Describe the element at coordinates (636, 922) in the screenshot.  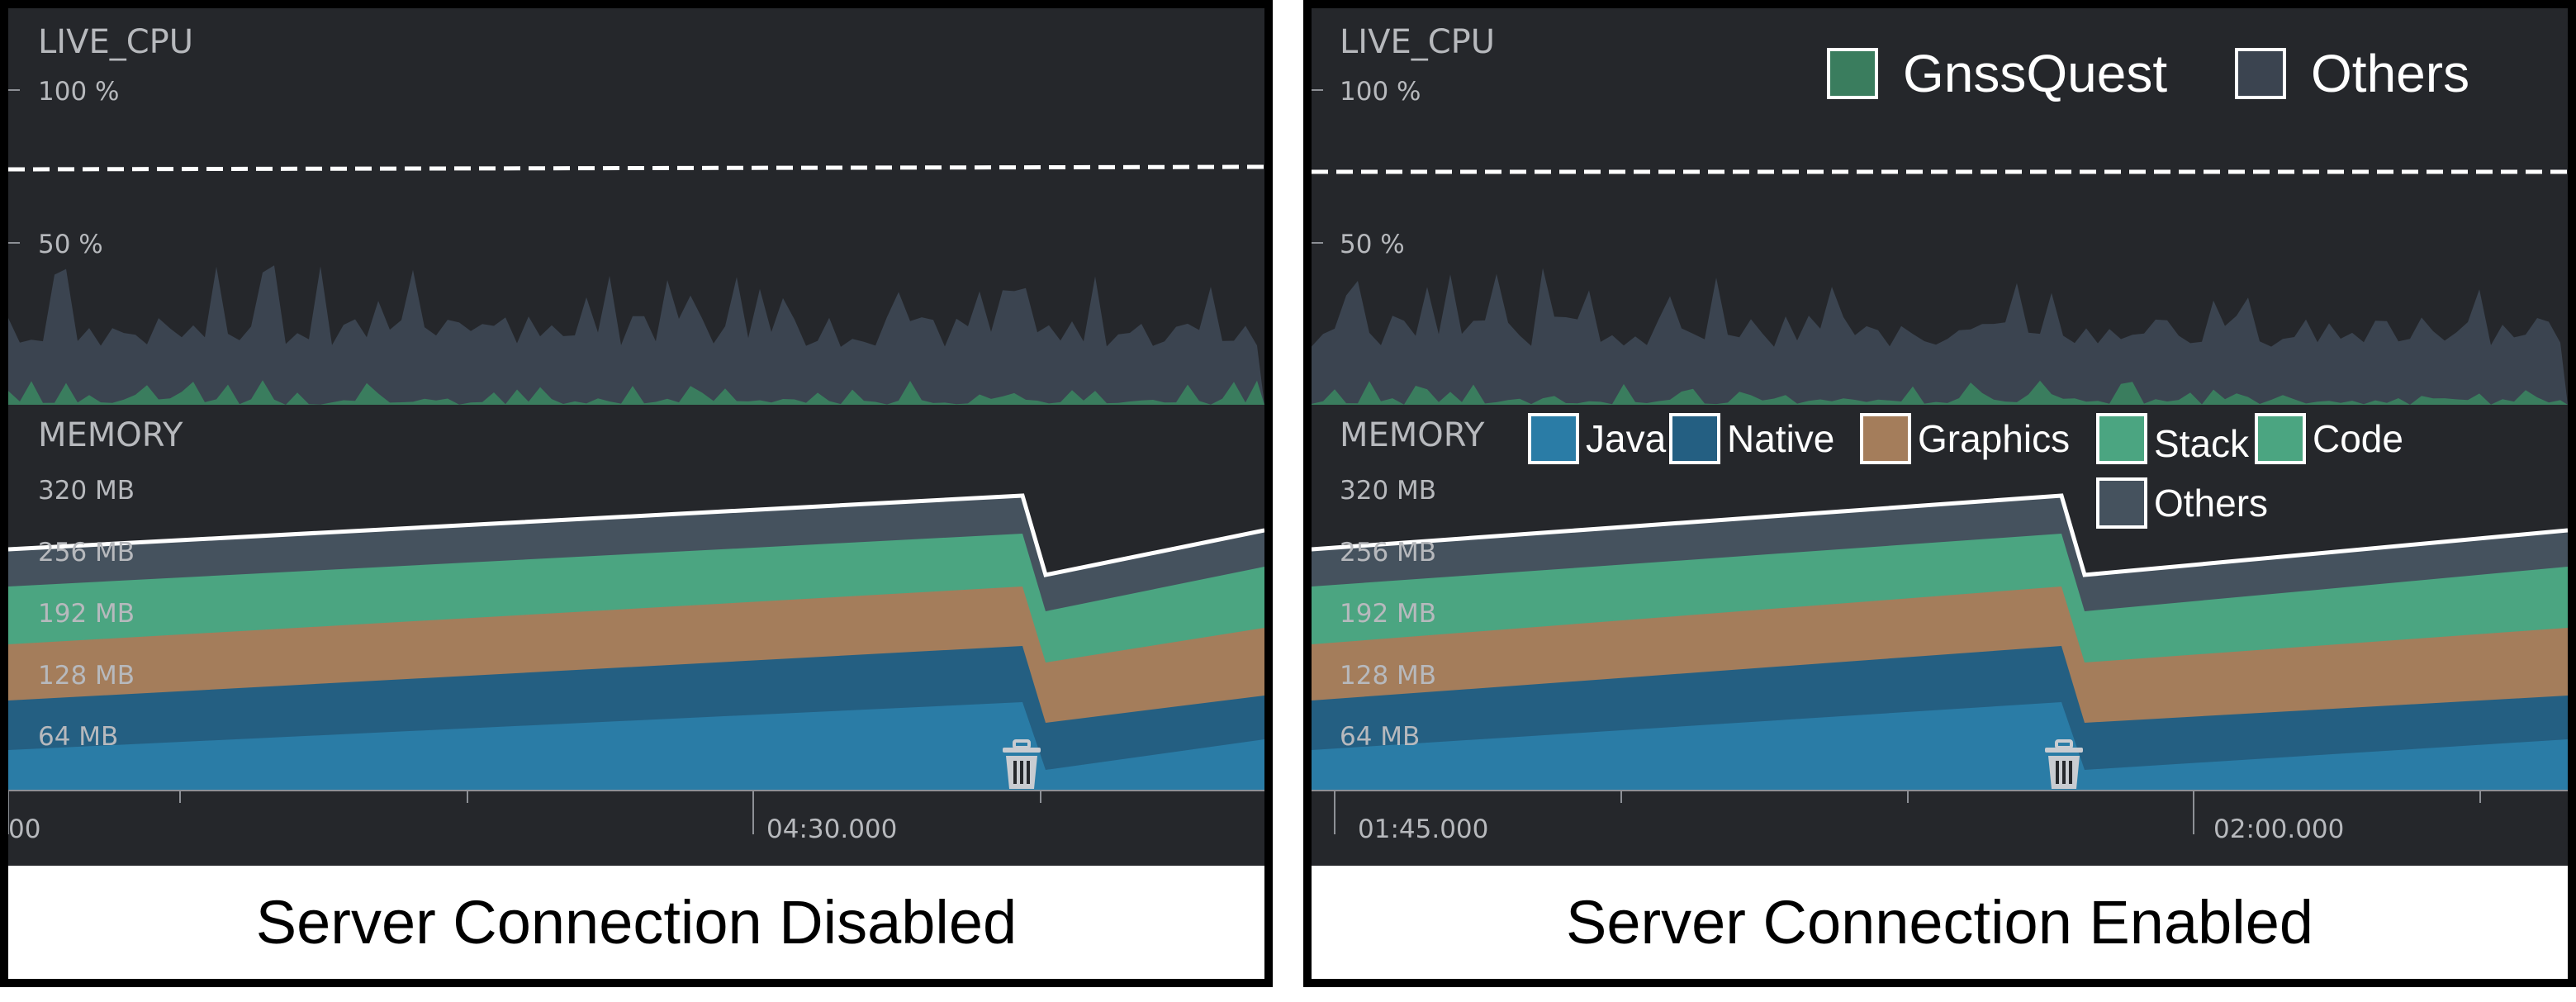
I see `panel-caption: Server Connection Disabled` at that location.